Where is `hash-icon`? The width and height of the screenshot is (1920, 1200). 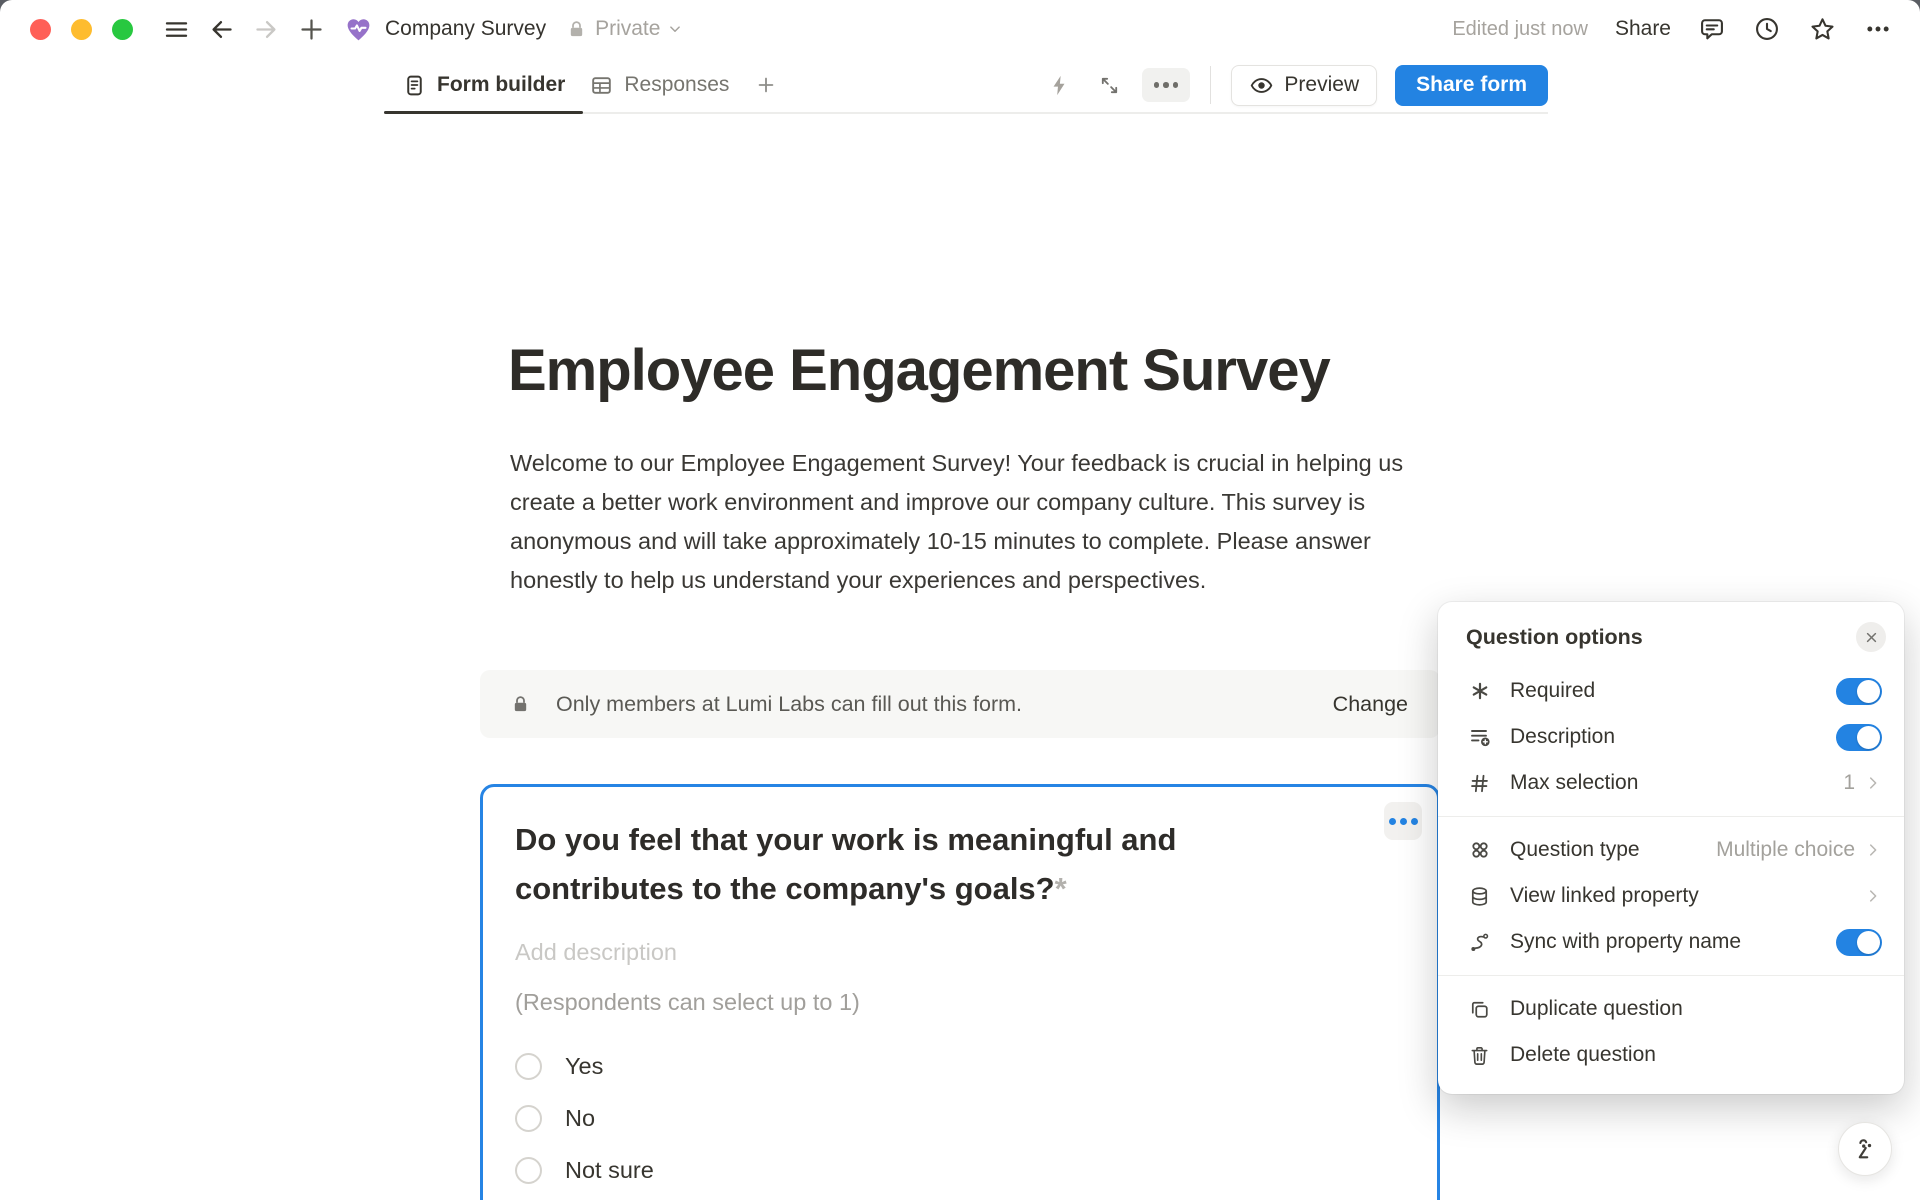 hash-icon is located at coordinates (1479, 783).